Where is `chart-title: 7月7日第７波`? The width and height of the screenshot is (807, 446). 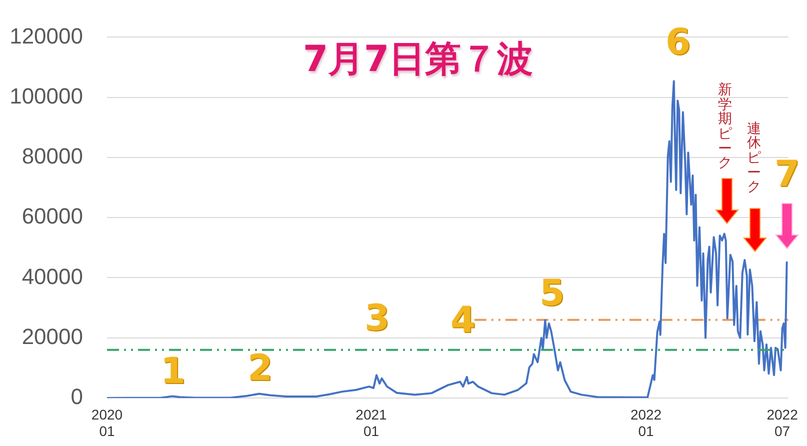 chart-title: 7月7日第７波 is located at coordinates (418, 59).